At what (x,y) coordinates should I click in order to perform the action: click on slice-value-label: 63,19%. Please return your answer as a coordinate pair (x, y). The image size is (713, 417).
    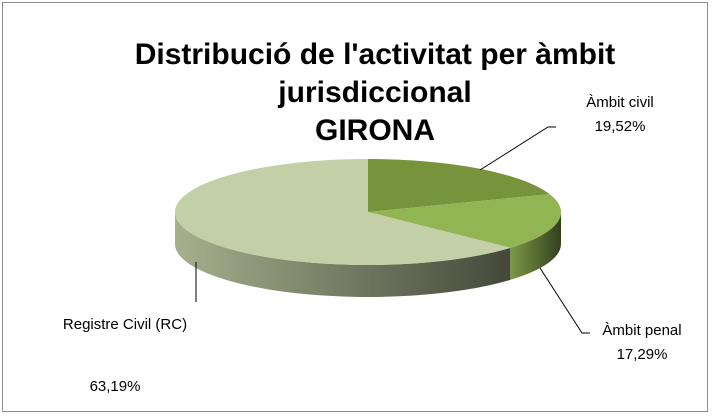
    Looking at the image, I should click on (115, 386).